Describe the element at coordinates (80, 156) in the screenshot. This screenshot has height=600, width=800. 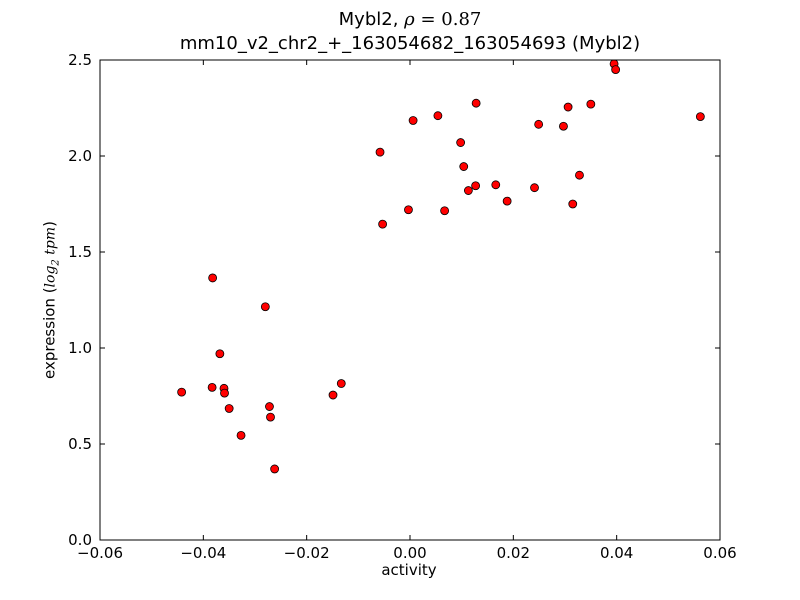
I see `y-tick-label: 2.0` at that location.